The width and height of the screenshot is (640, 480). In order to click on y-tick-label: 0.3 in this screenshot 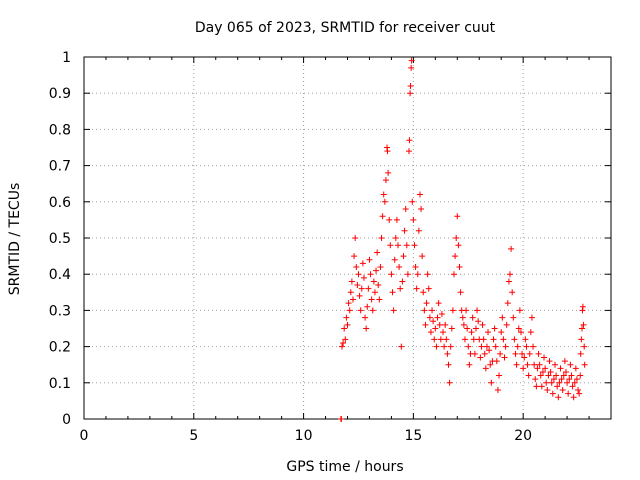, I will do `click(60, 311)`.